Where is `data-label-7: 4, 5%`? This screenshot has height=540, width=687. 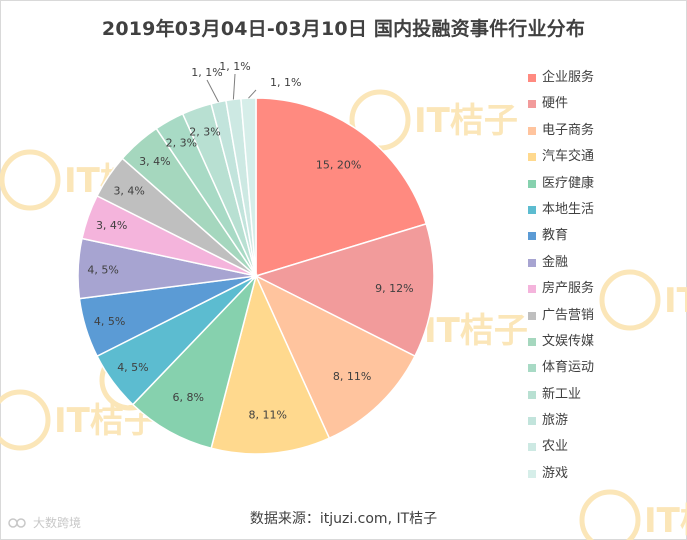
data-label-7: 4, 5% is located at coordinates (109, 321).